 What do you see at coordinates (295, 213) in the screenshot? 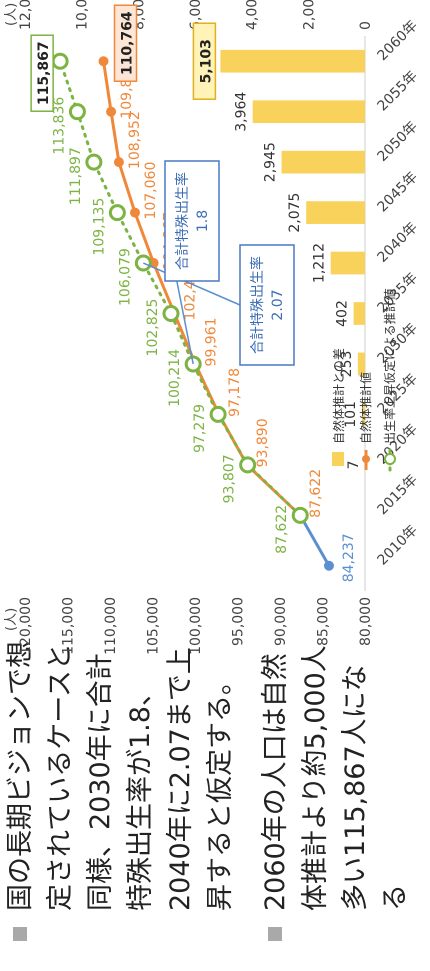
I see `bar-value-label: 2,075` at bounding box center [295, 213].